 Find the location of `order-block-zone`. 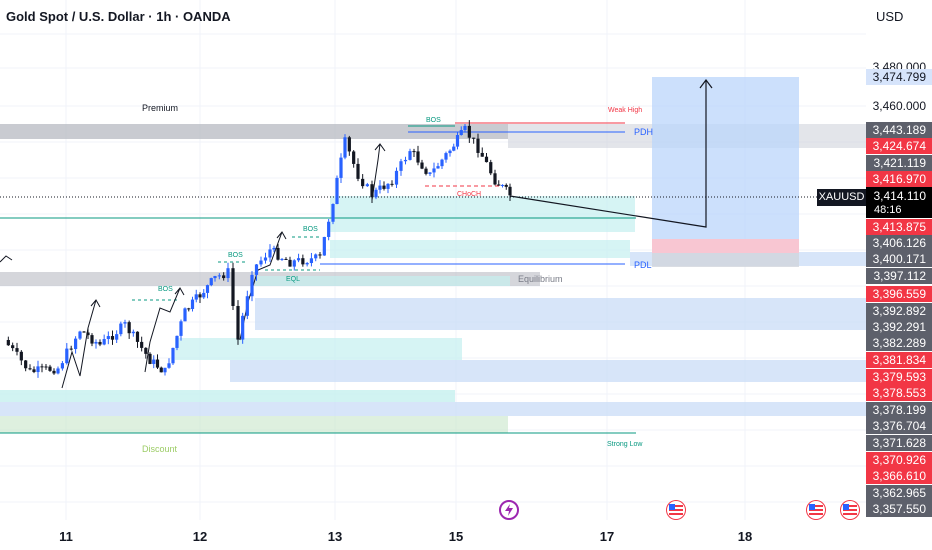

order-block-zone is located at coordinates (548, 371).